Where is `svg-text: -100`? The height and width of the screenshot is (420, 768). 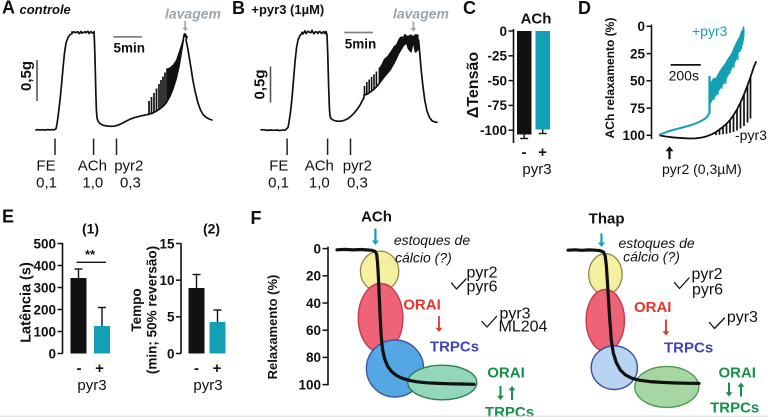 svg-text: -100 is located at coordinates (493, 130).